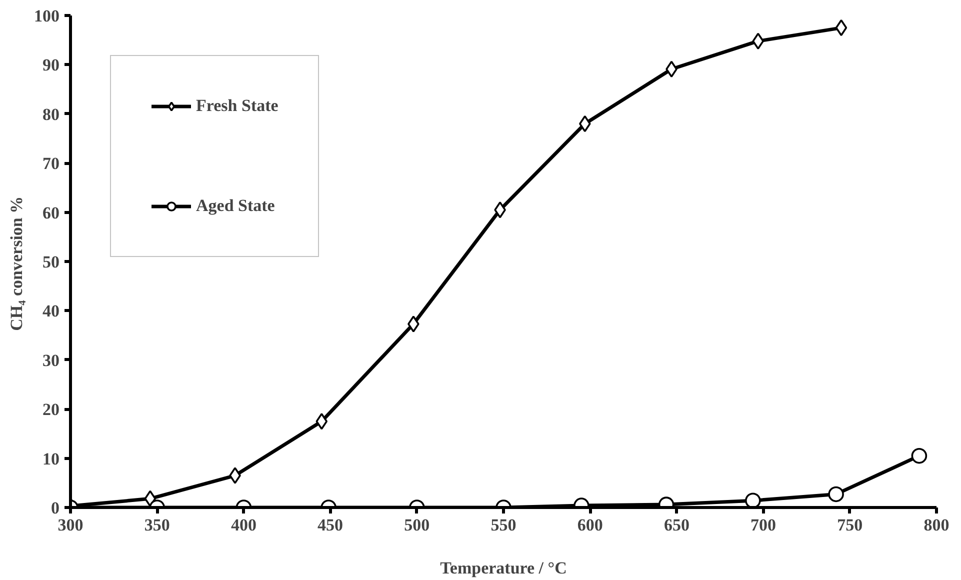 The image size is (961, 580). Describe the element at coordinates (47, 16) in the screenshot. I see `y-tick-label: 100` at that location.